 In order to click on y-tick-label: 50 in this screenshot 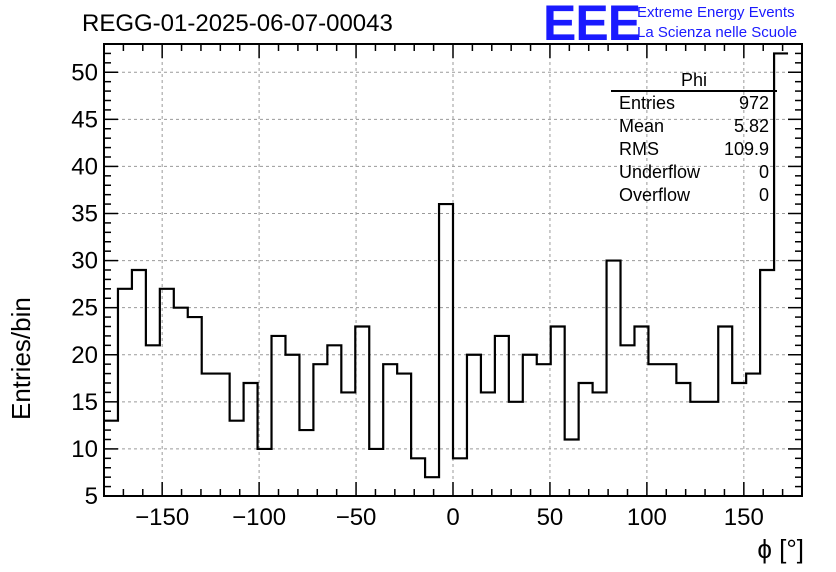, I will do `click(84, 72)`.